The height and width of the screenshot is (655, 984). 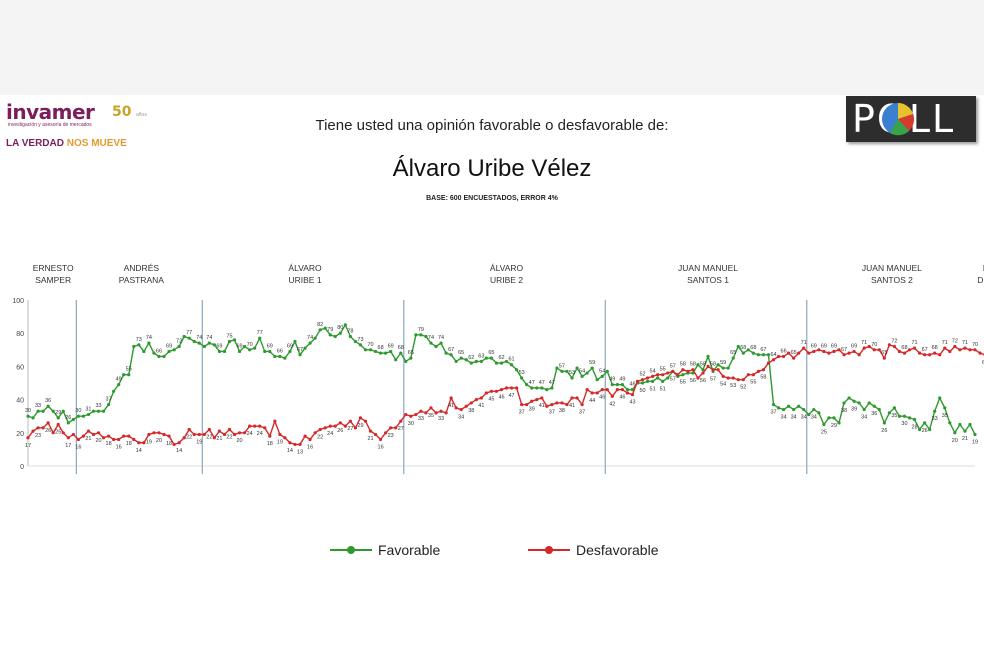 I want to click on data-label: 49, so click(x=622, y=380).